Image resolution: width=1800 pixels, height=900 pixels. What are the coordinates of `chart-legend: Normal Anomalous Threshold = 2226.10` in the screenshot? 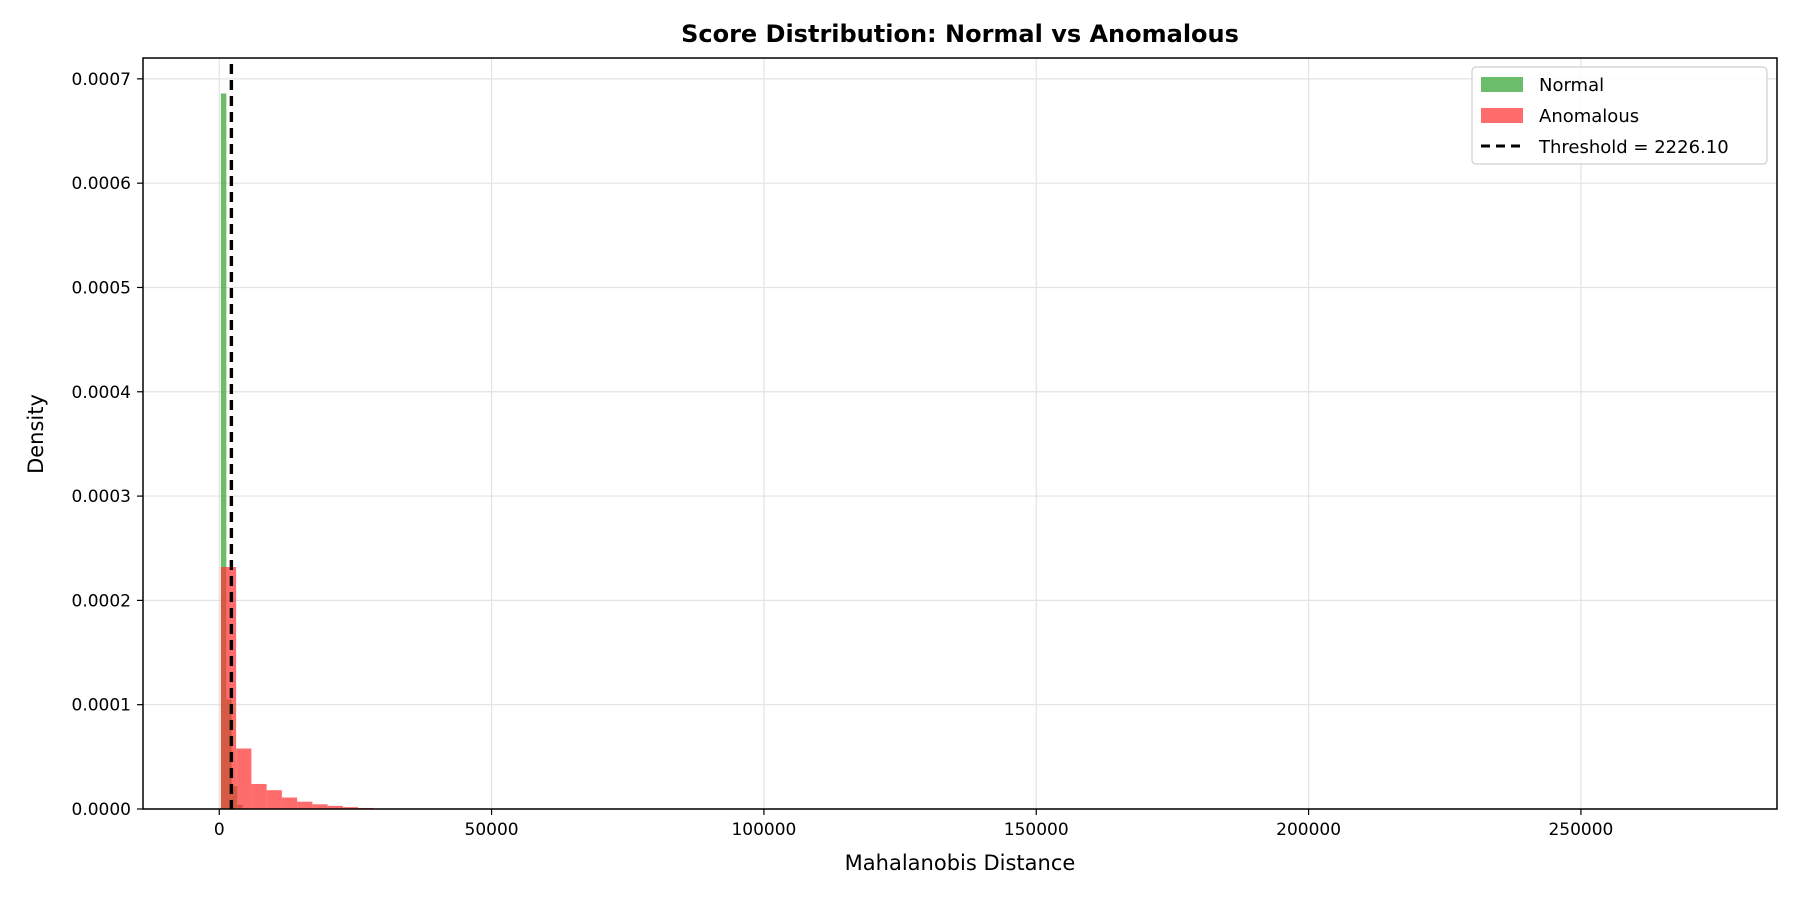 It's located at (1619, 115).